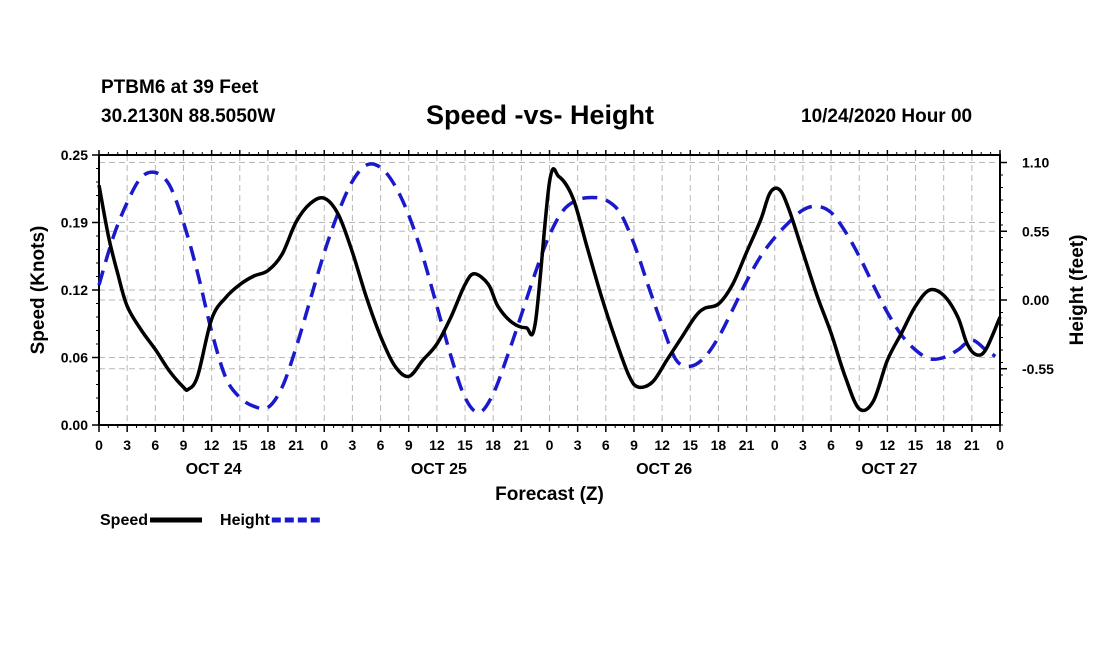  What do you see at coordinates (439, 469) in the screenshot?
I see `day-label: OCT 25` at bounding box center [439, 469].